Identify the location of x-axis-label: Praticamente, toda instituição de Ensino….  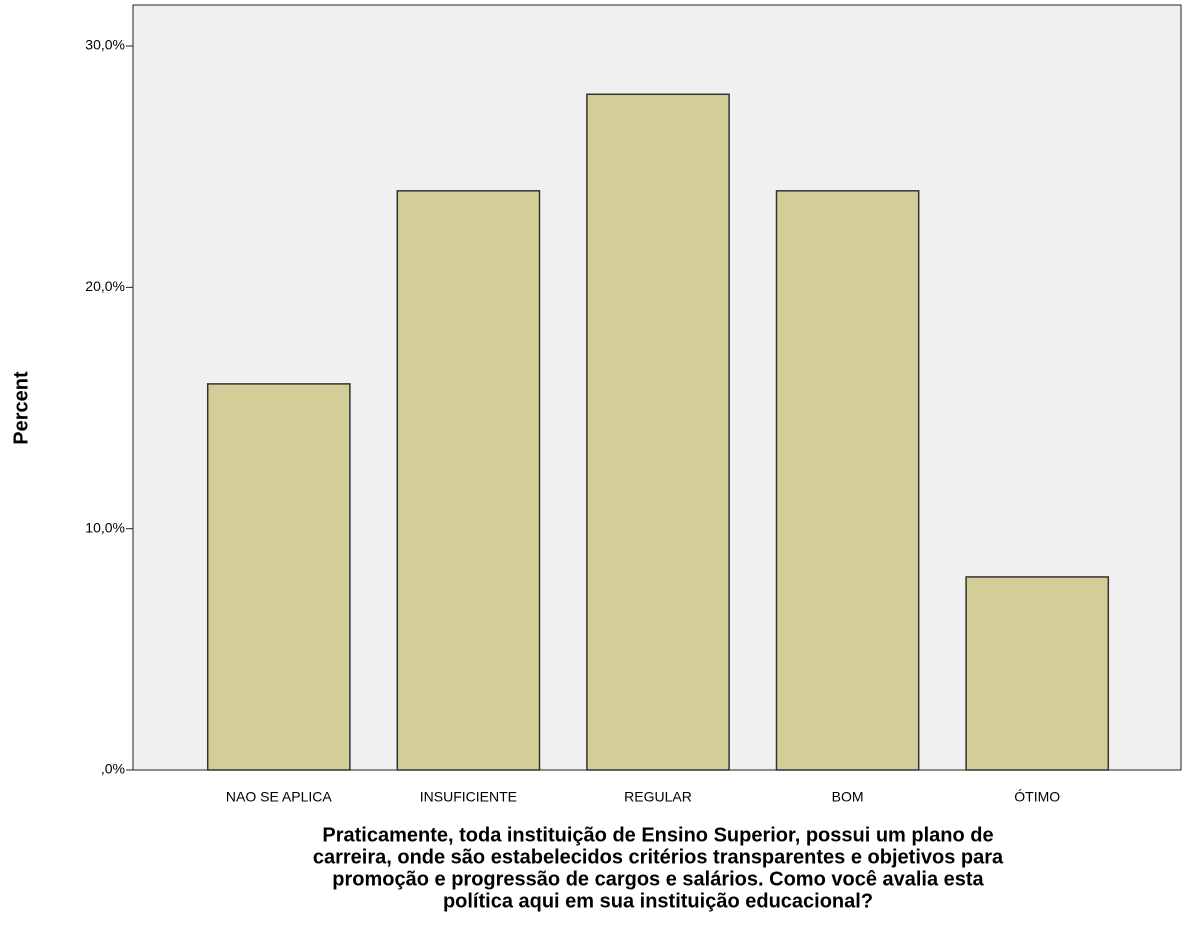
(657, 835).